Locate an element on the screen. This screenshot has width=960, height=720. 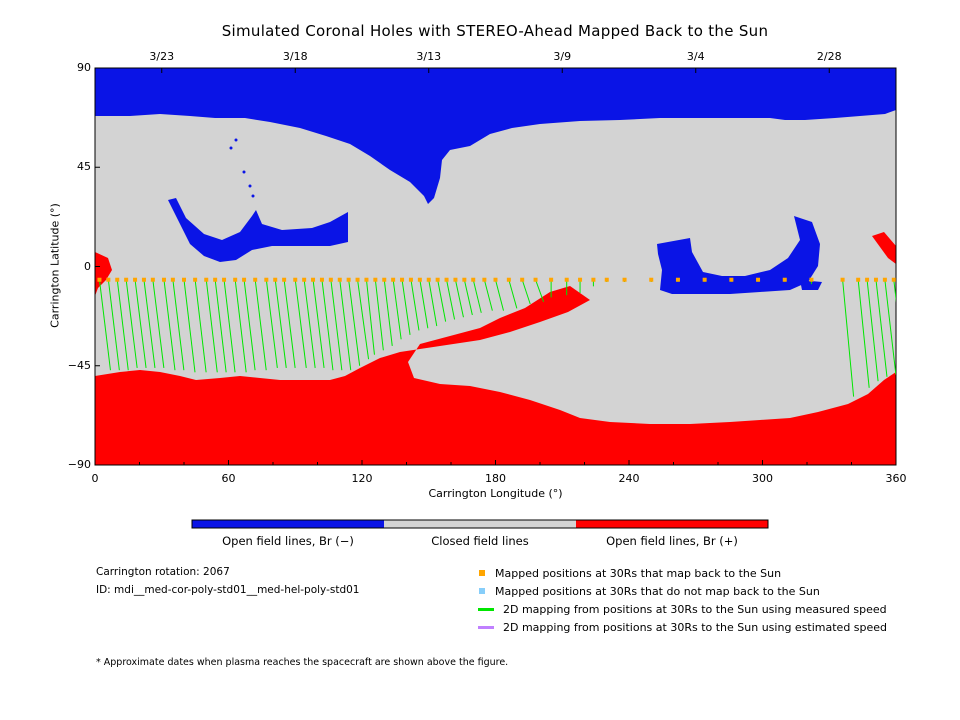
date-tick-label: 3/23 is located at coordinates (162, 56).